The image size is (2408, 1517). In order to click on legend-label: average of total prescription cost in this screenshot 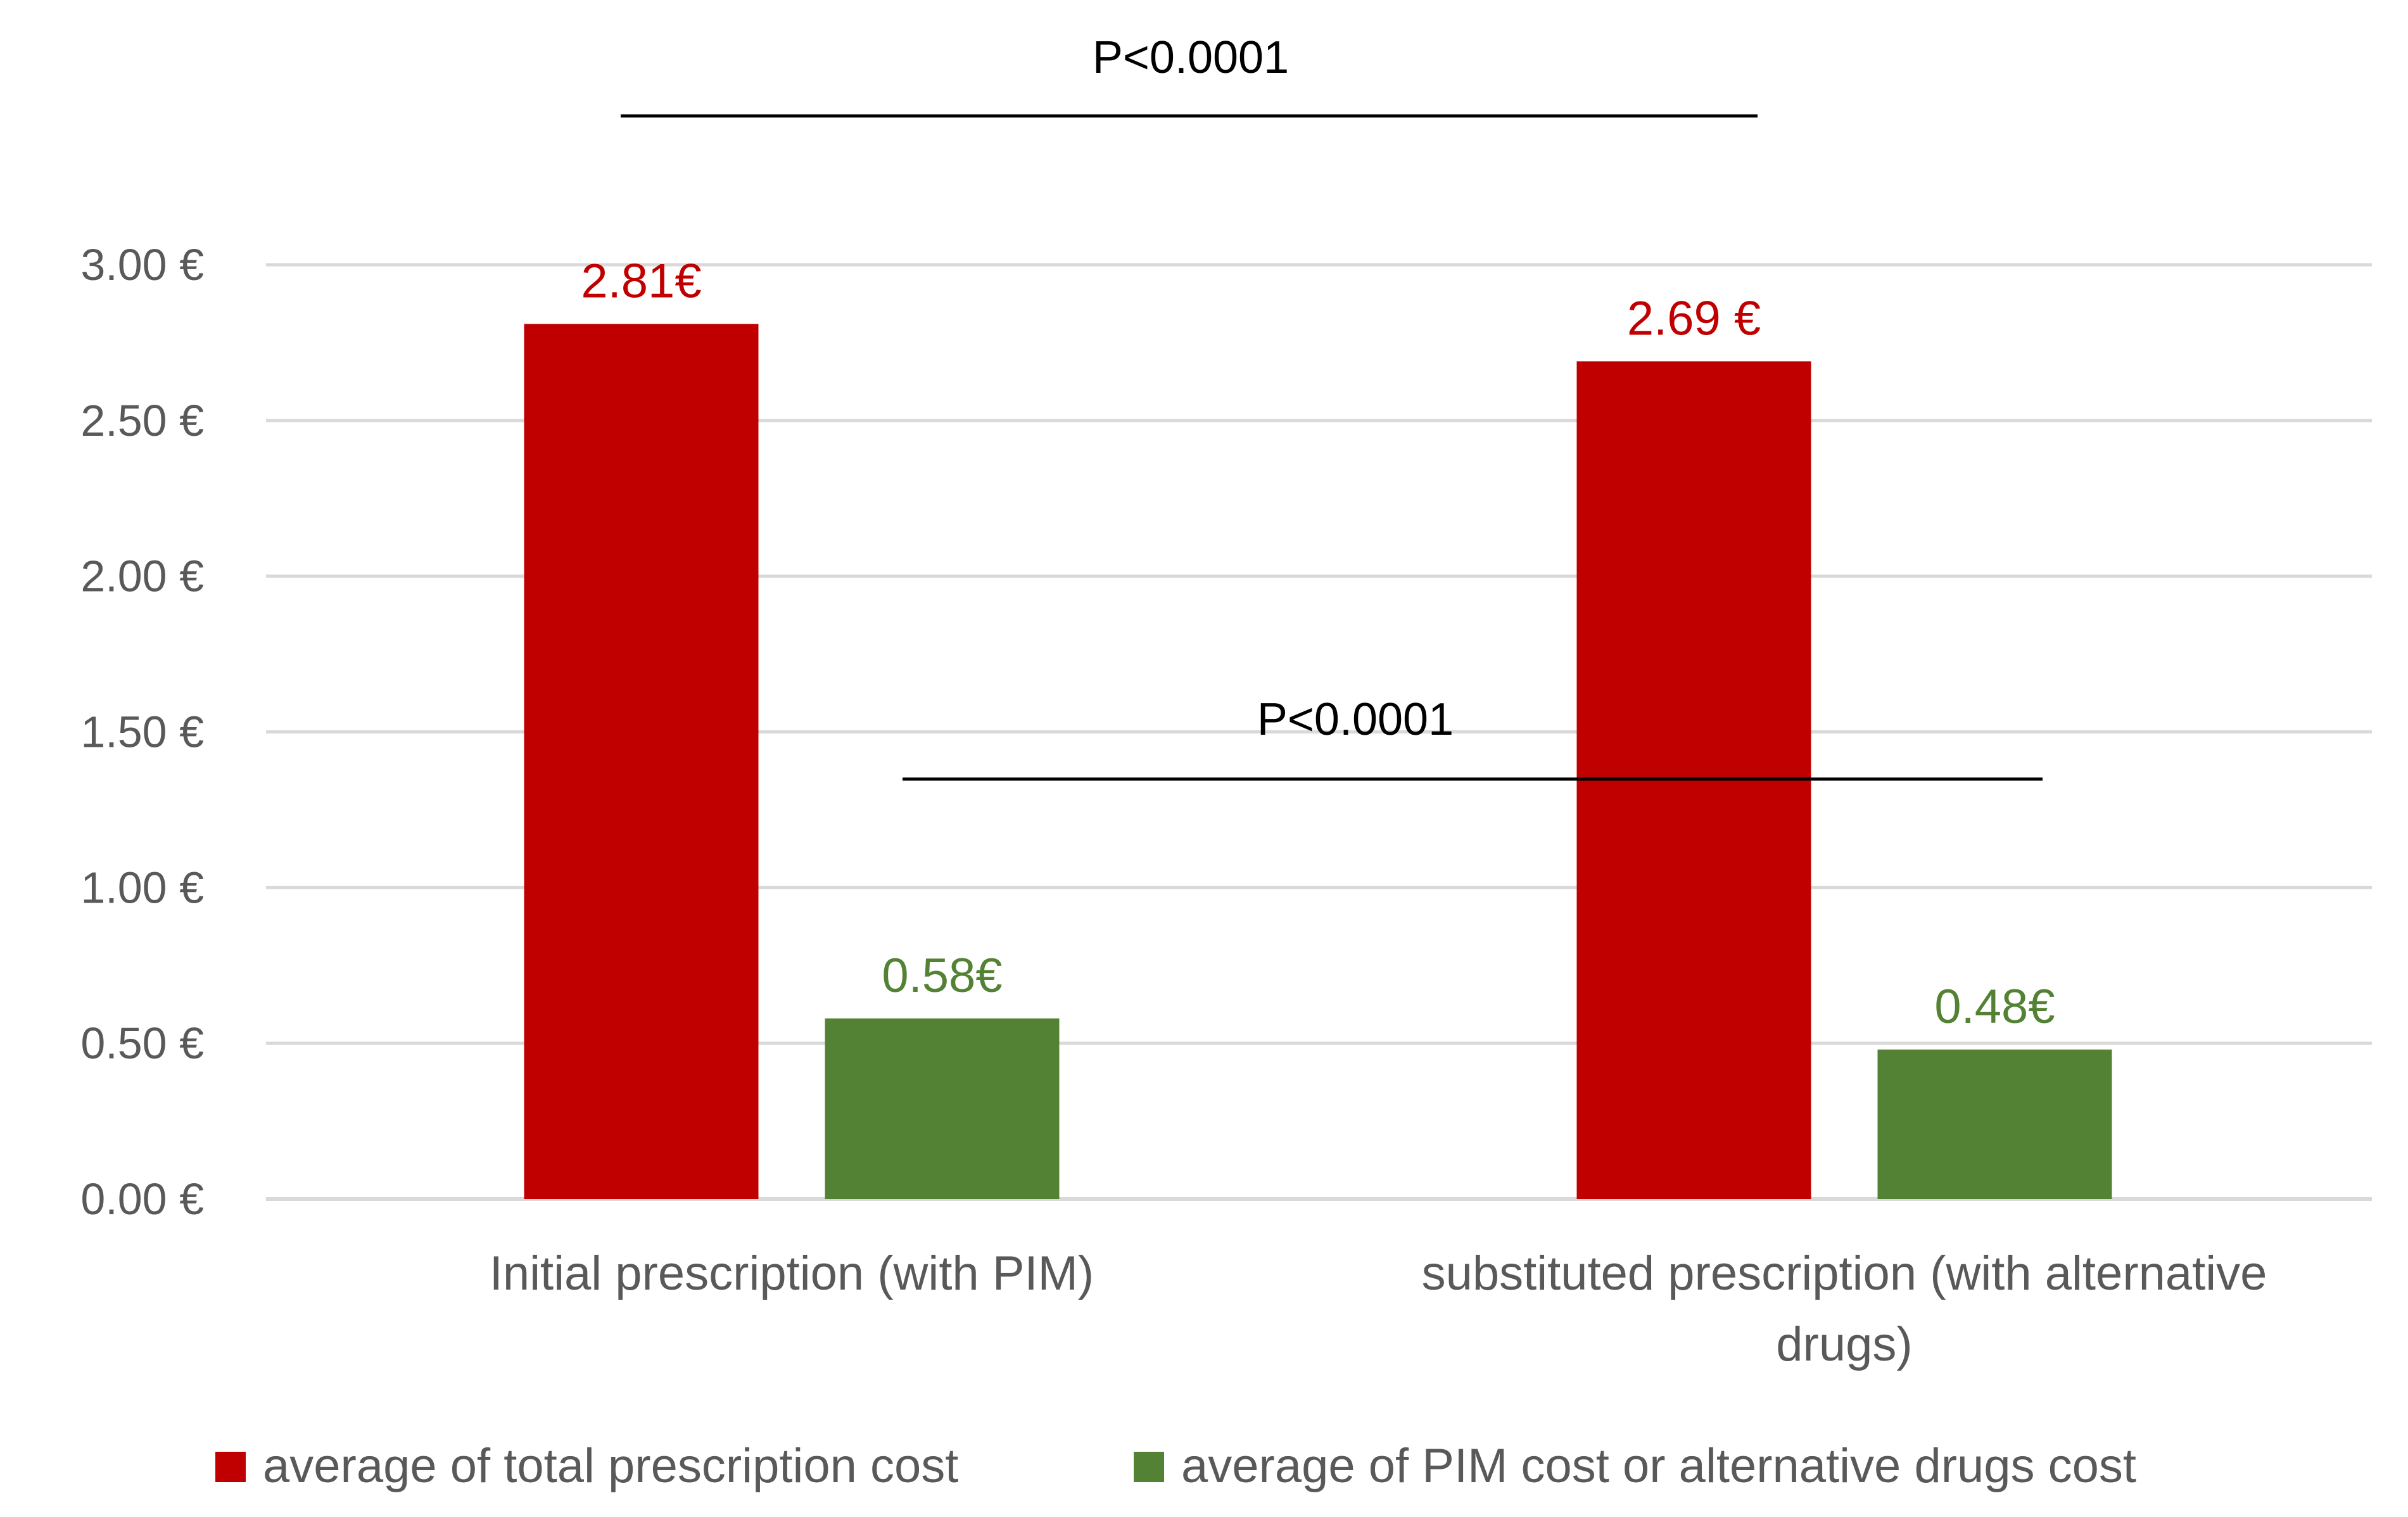, I will do `click(610, 1466)`.